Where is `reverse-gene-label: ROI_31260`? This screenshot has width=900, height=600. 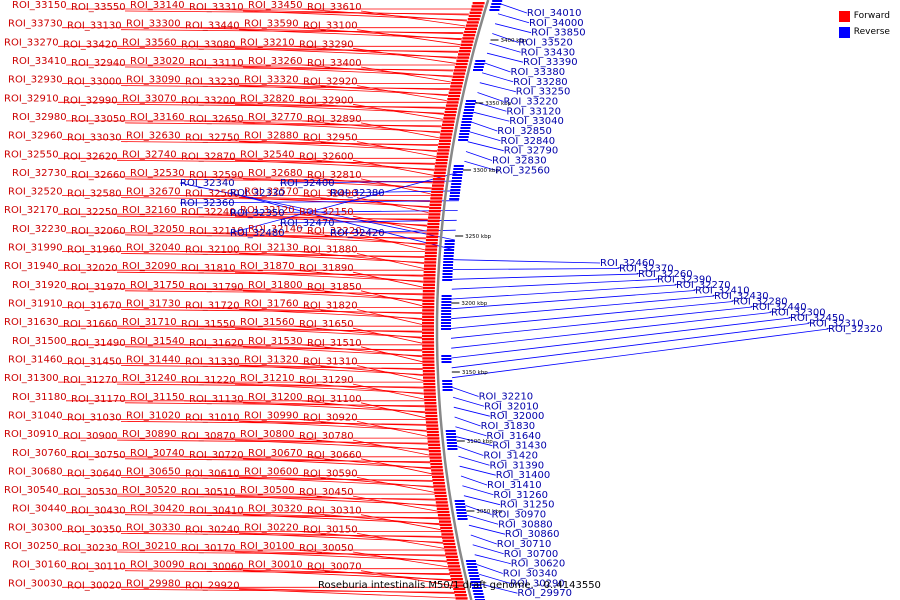
reverse-gene-label: ROI_31260 is located at coordinates (520, 495).